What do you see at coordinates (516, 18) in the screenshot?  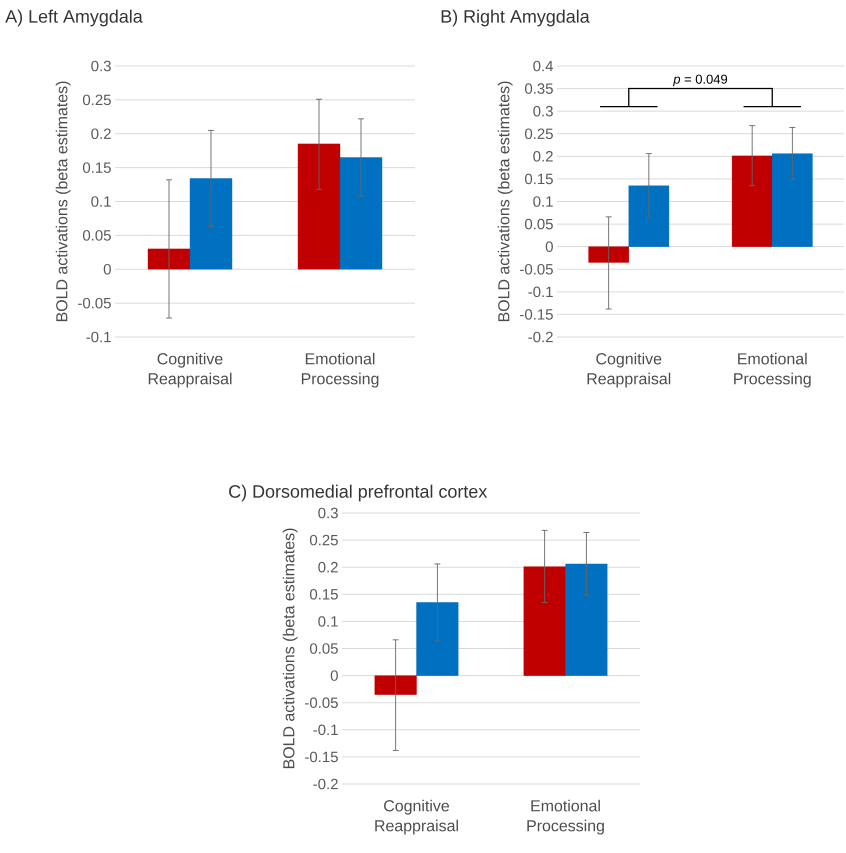 I see `chart-title: B) Right Amygdala` at bounding box center [516, 18].